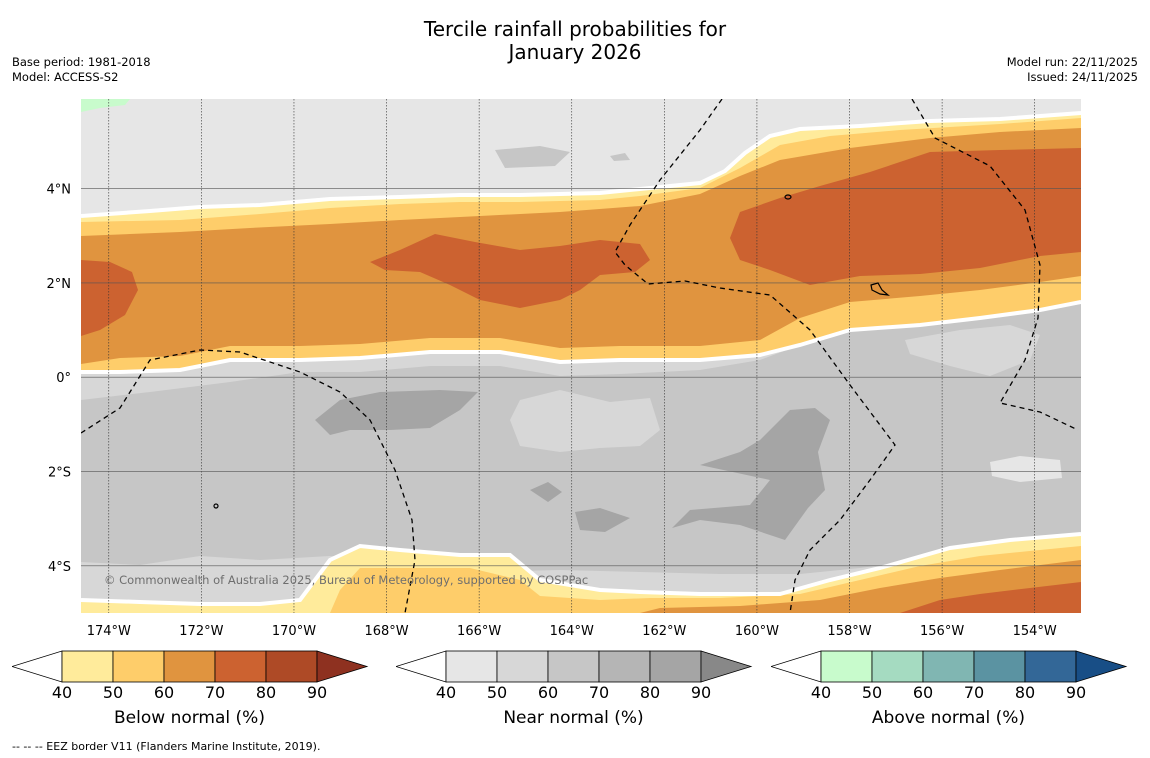 Image resolution: width=1150 pixels, height=758 pixels. I want to click on lon-tick-label: 170°W, so click(294, 631).